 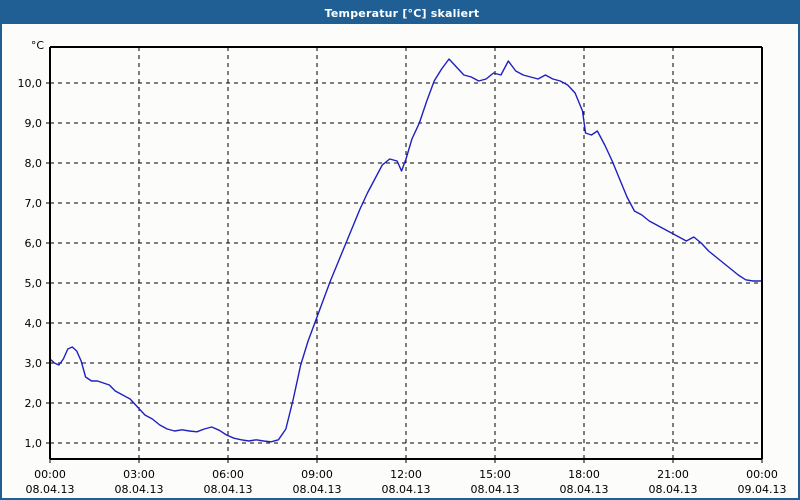 What do you see at coordinates (495, 474) in the screenshot?
I see `x-axis-tick-label-time: 15:00` at bounding box center [495, 474].